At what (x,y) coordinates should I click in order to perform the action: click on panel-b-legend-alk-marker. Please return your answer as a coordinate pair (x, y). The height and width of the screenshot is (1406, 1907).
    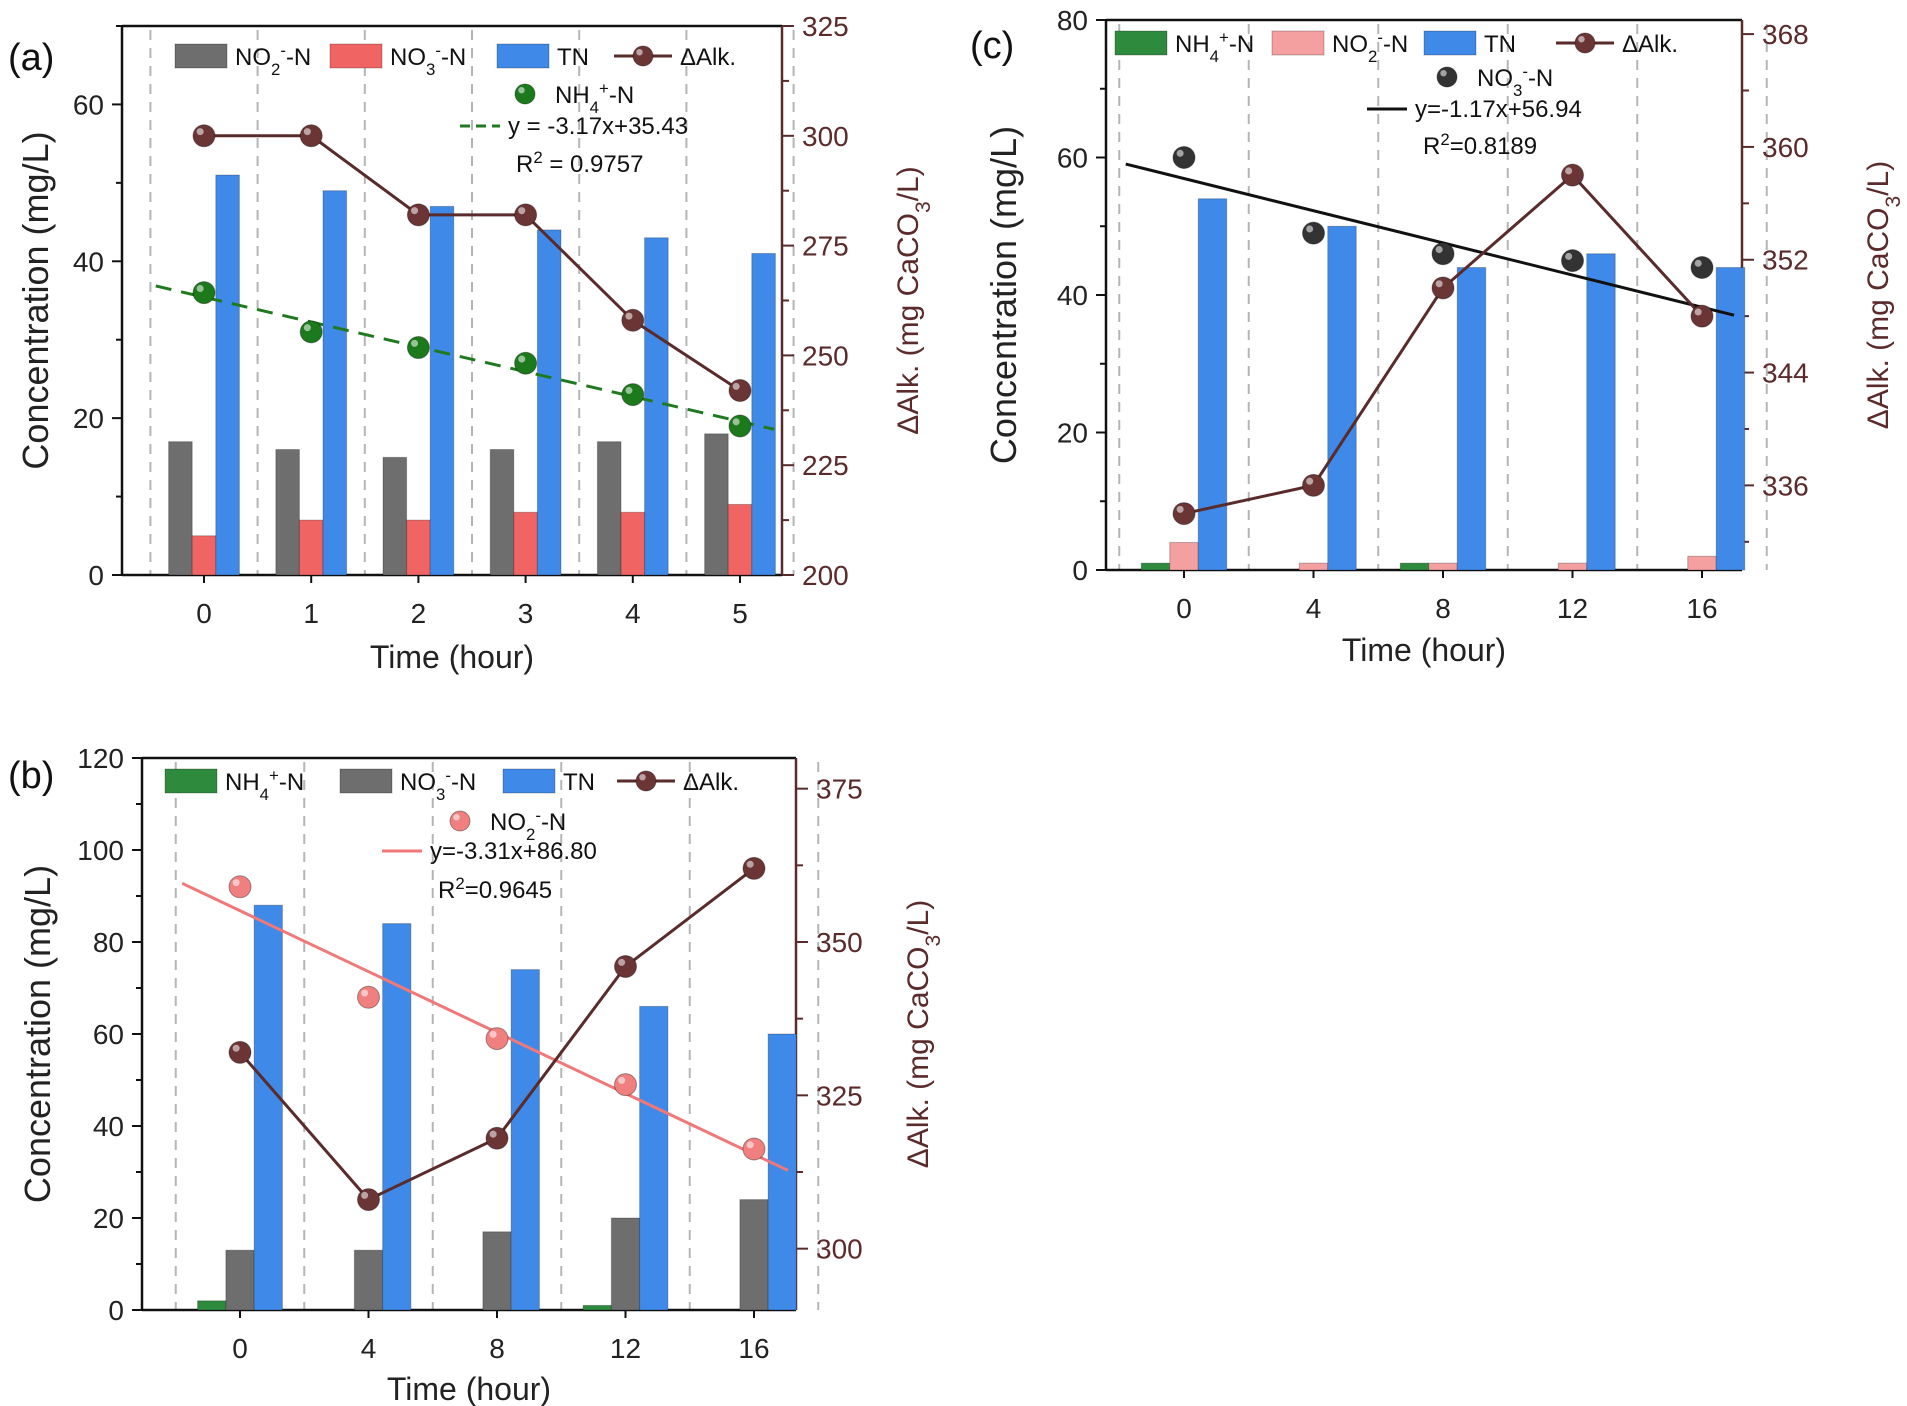
    Looking at the image, I should click on (646, 781).